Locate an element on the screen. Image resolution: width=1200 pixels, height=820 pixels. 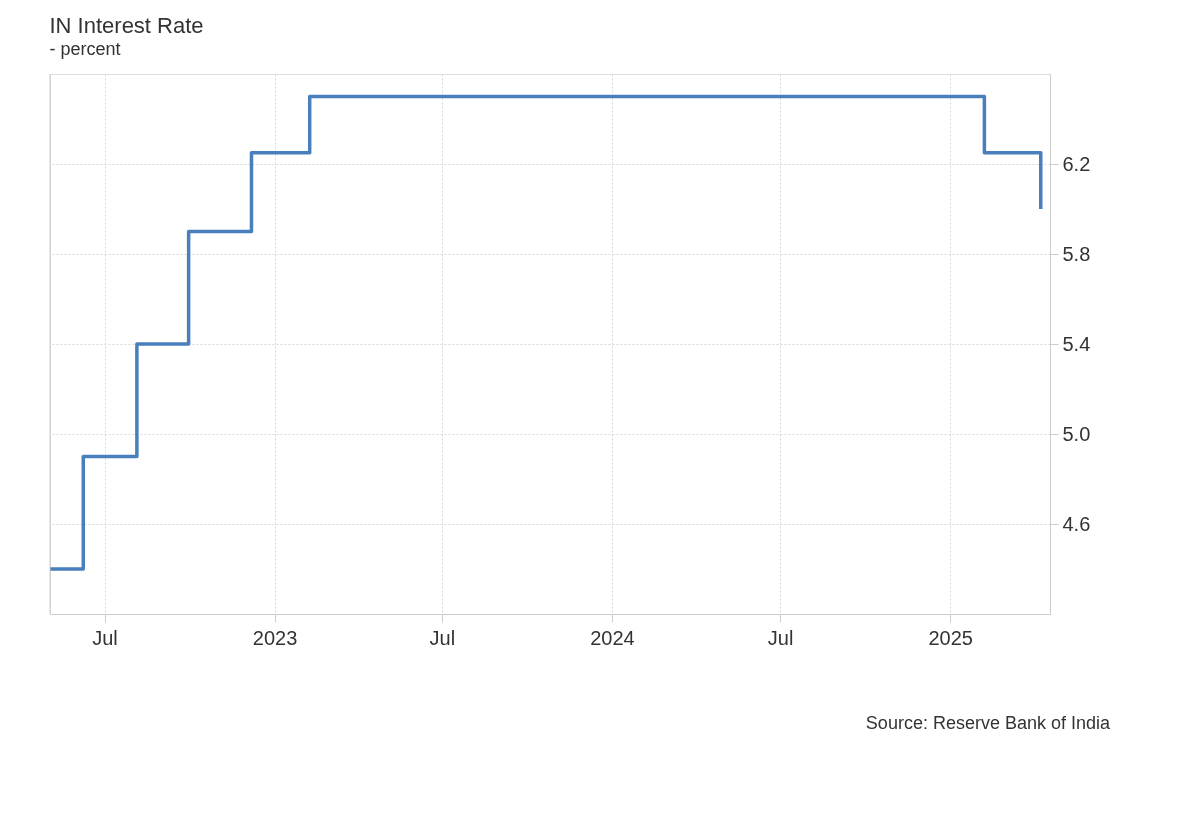
y-tick-label: 6.2 is located at coordinates (1076, 163).